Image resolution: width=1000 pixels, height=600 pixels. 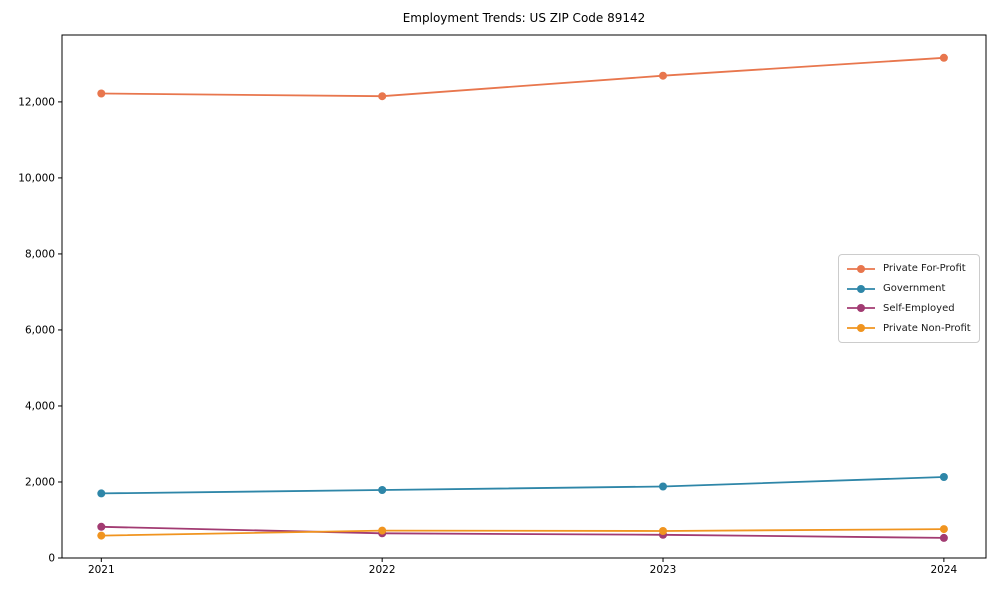 I want to click on legend-item: Self-Employed, so click(x=909, y=308).